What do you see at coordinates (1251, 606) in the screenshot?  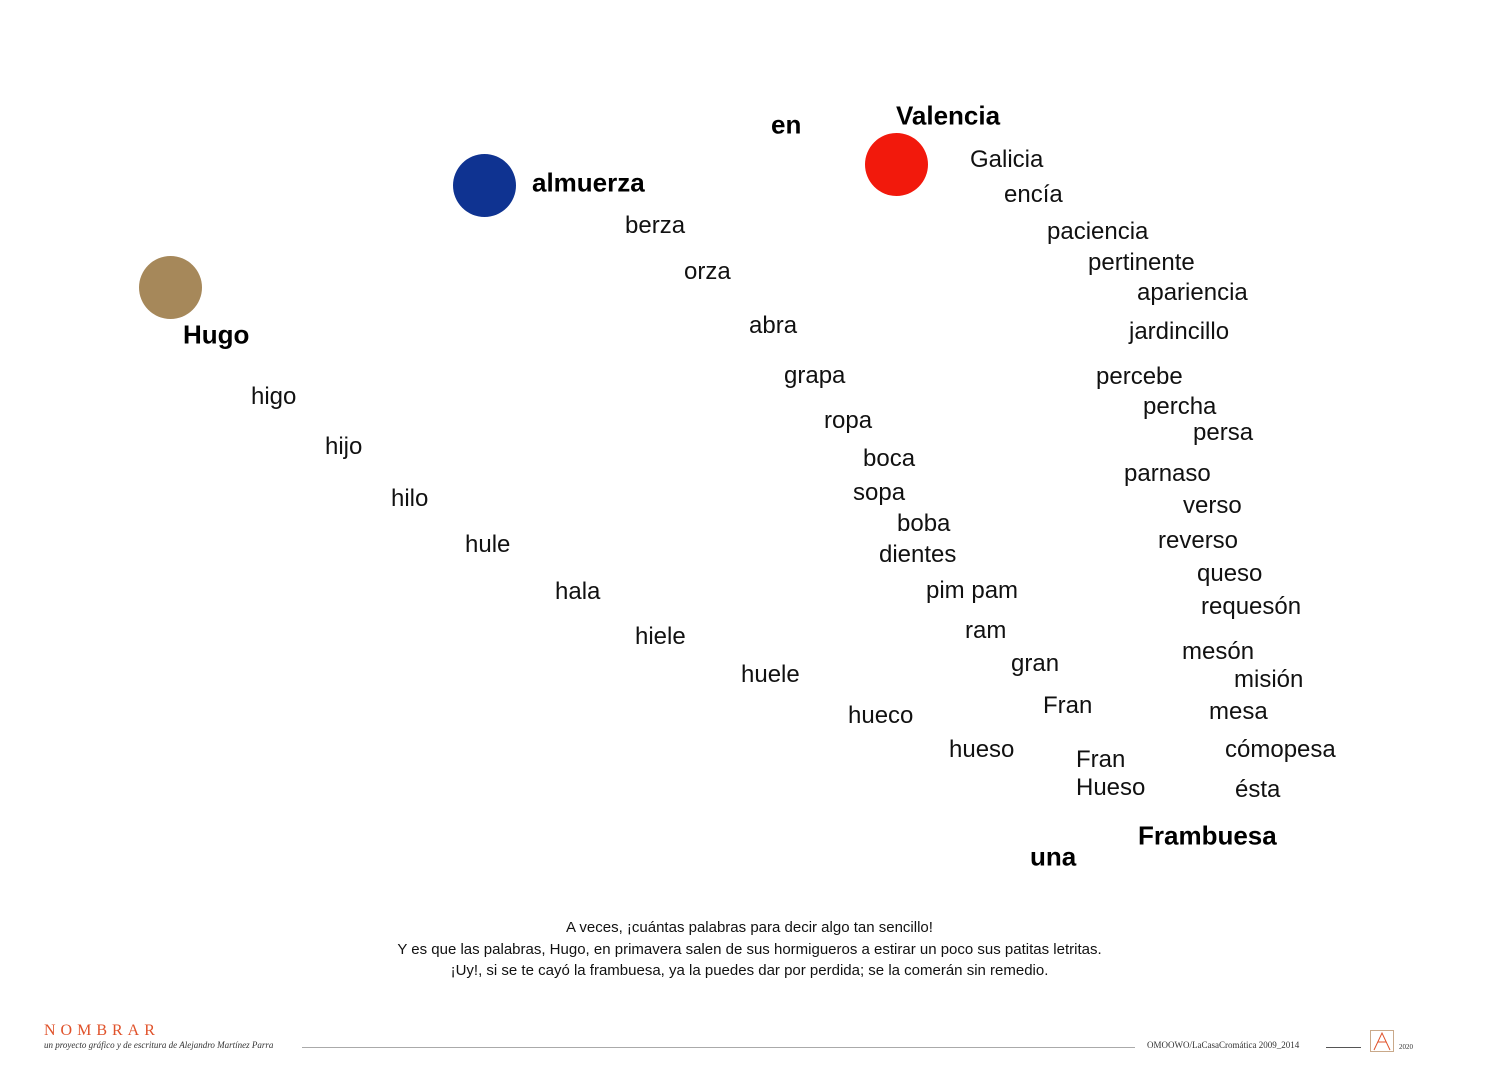 I see `word: requesón` at bounding box center [1251, 606].